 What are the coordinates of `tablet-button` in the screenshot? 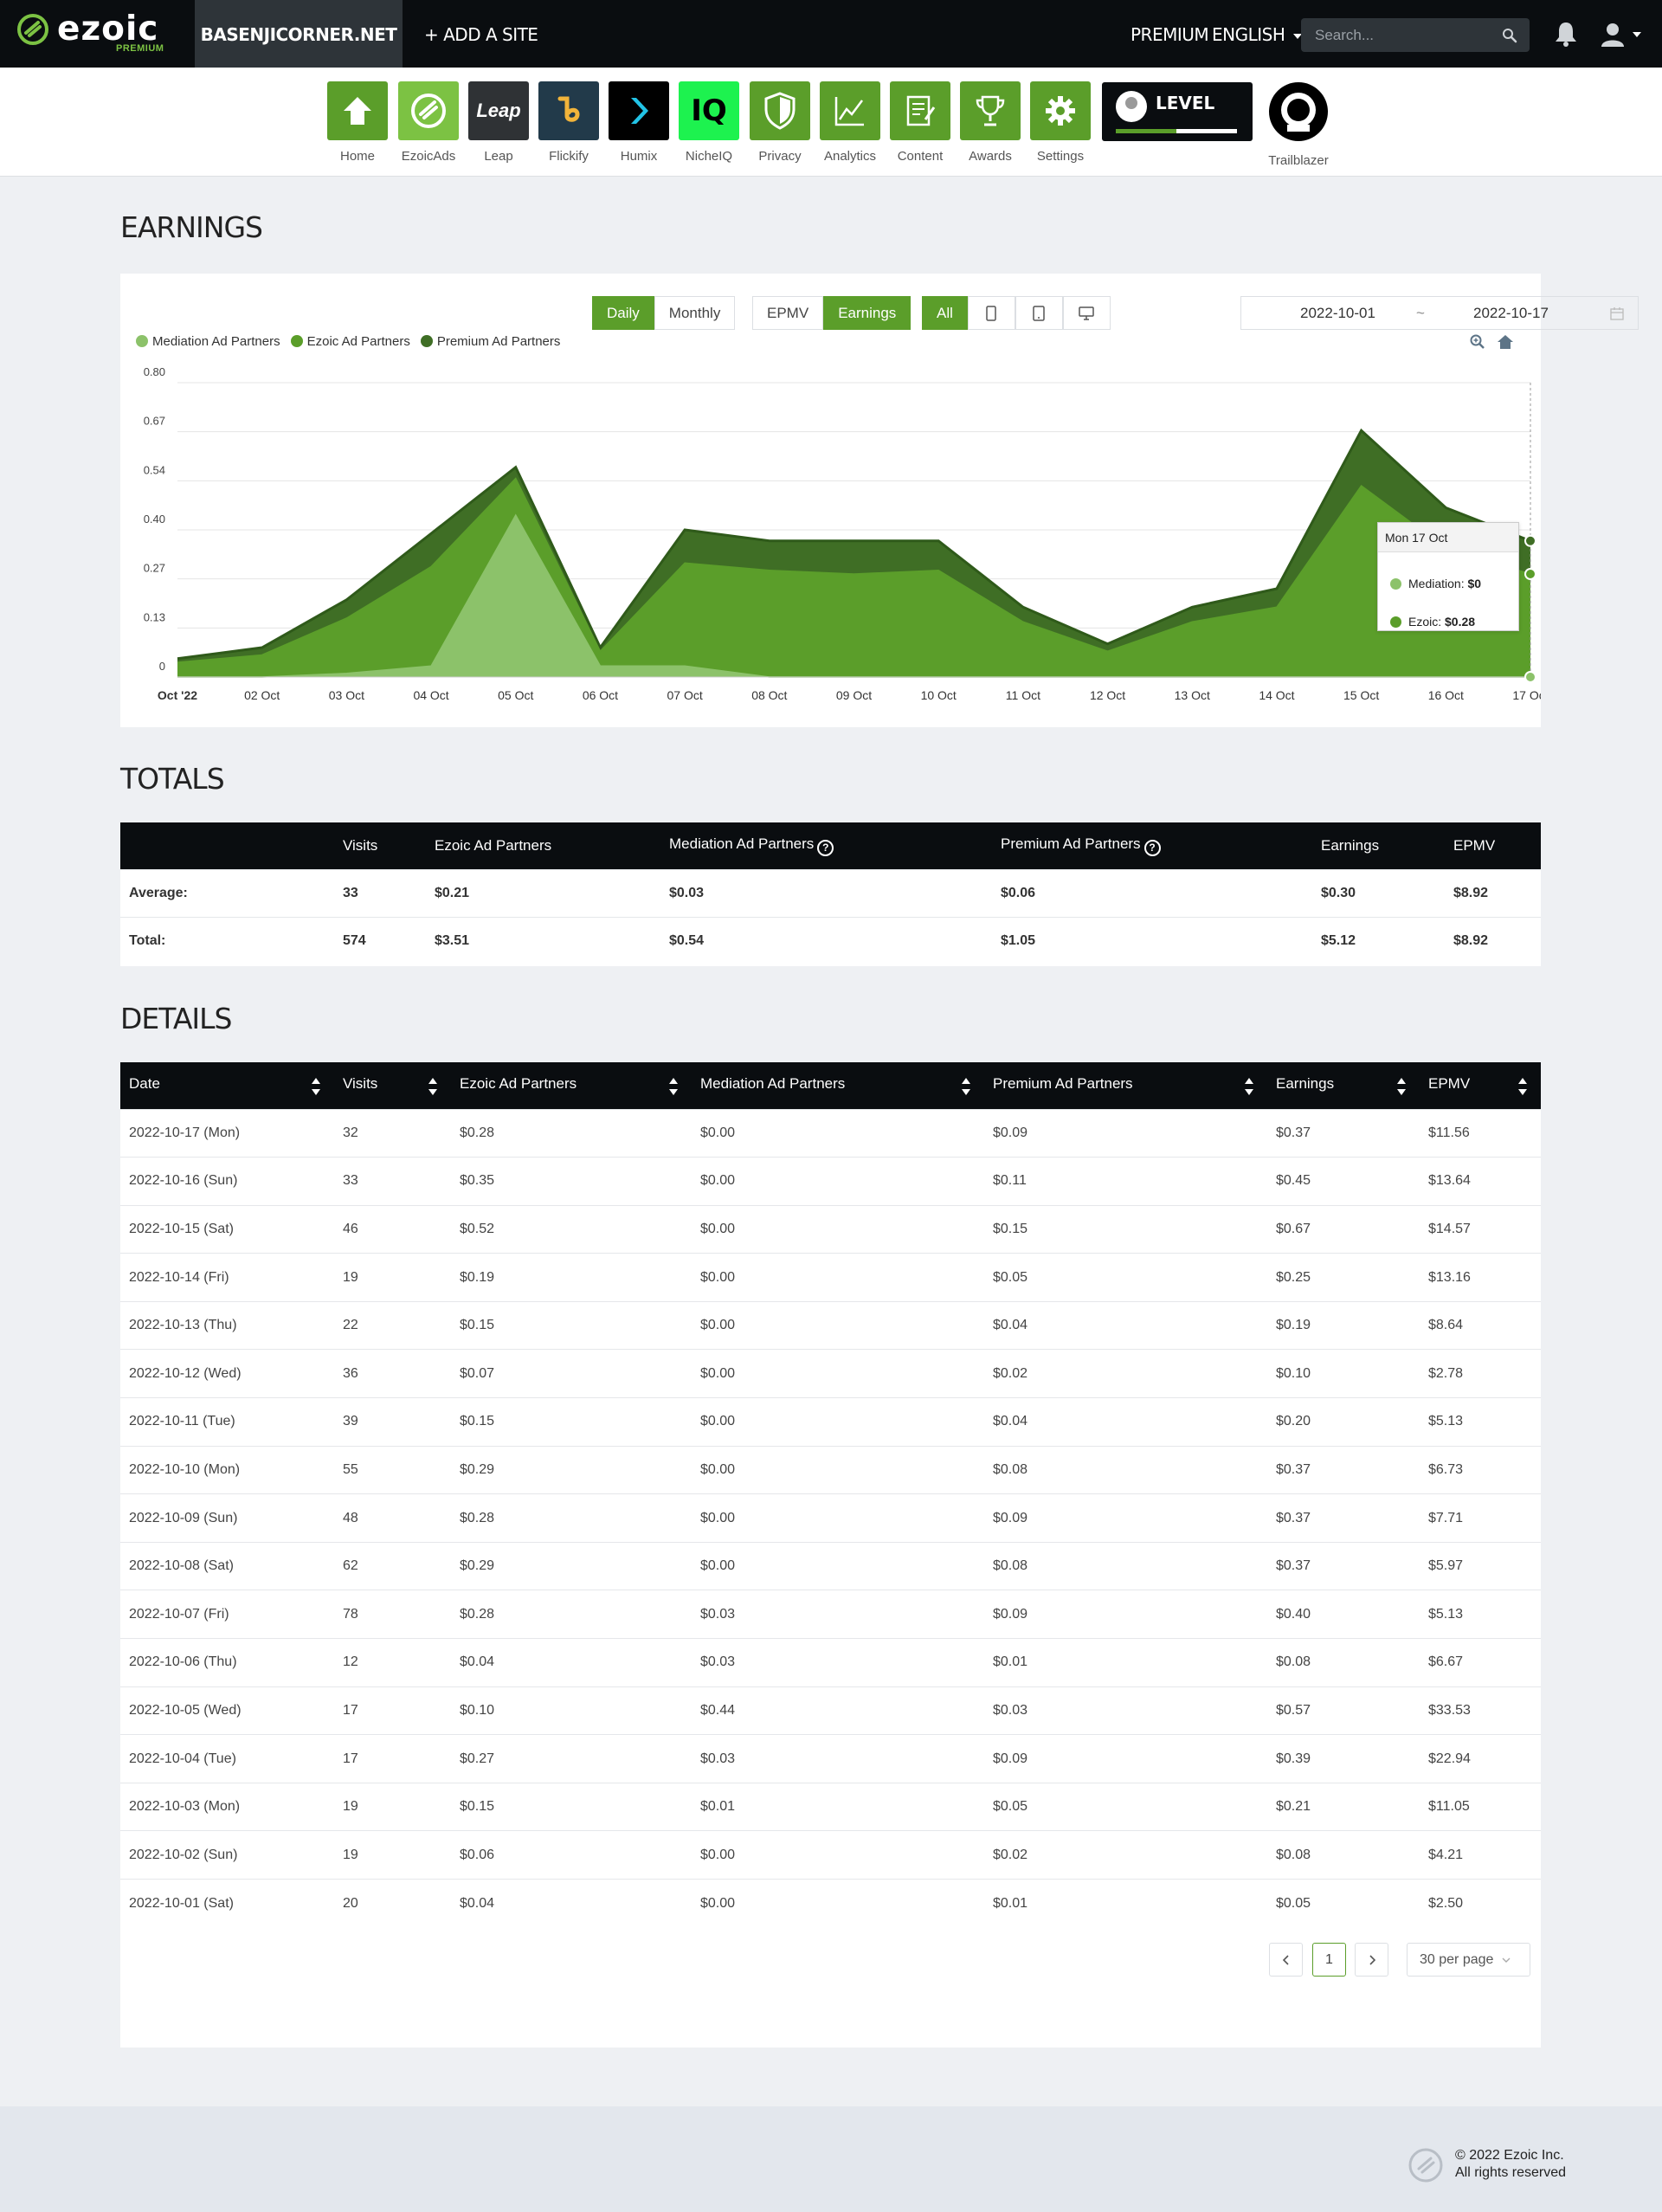 It's located at (1039, 313).